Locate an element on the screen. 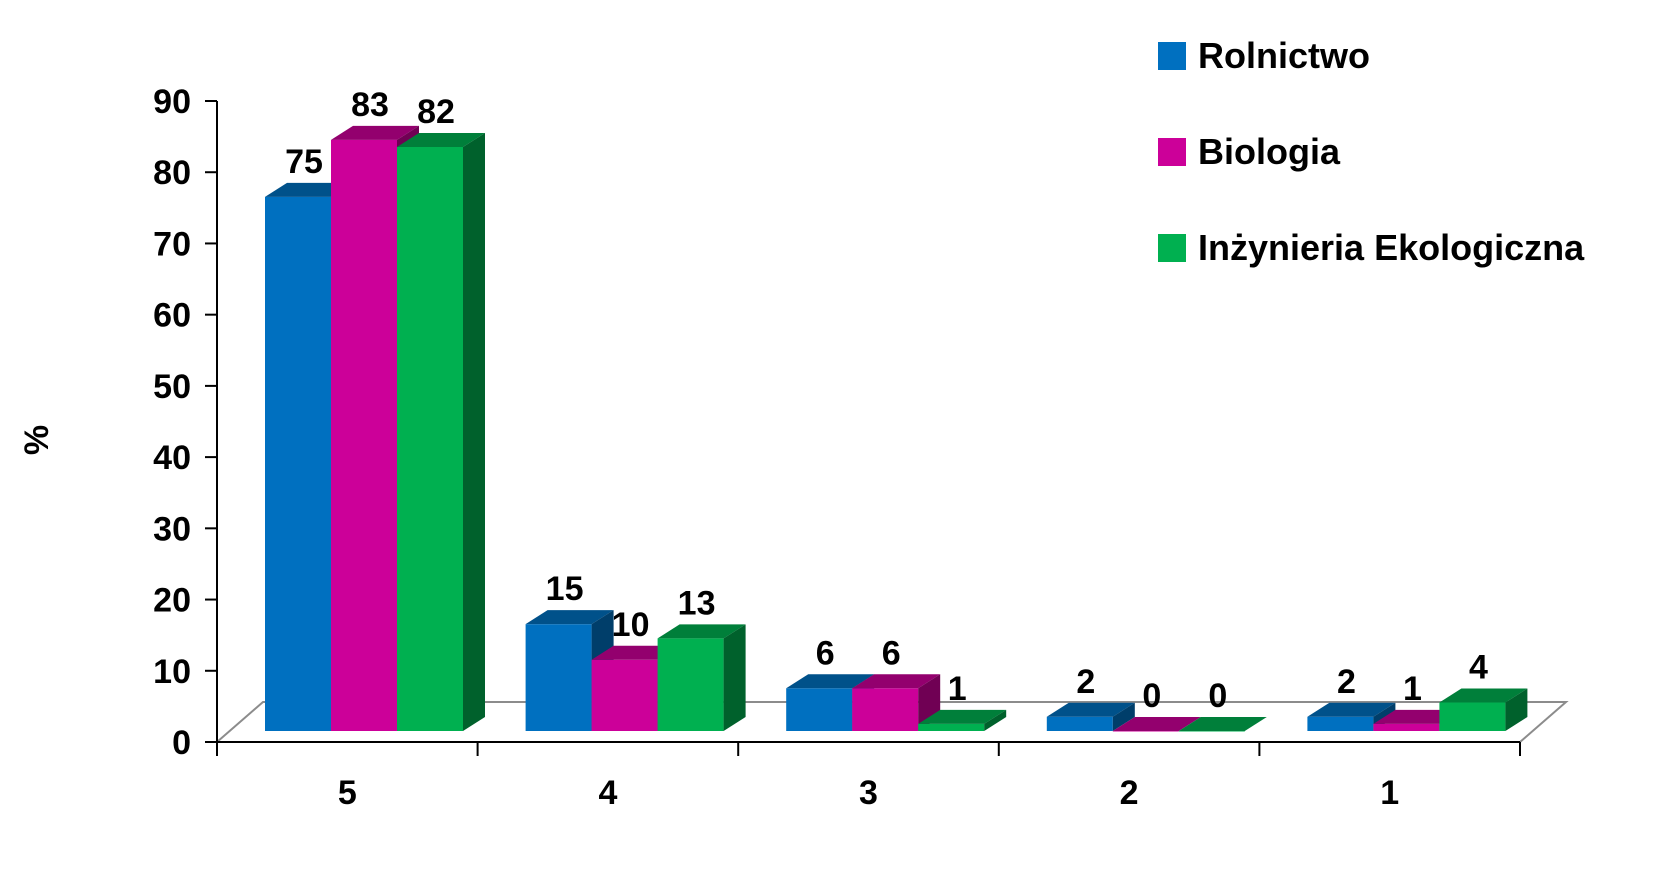 The height and width of the screenshot is (874, 1675). x-tick-label: 1 is located at coordinates (1389, 793).